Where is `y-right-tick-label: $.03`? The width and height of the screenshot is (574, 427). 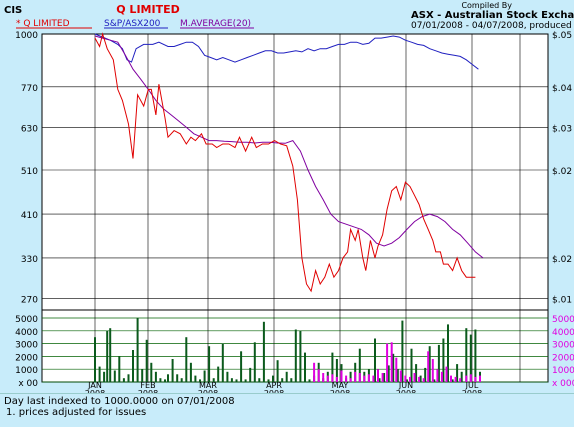
y-right-tick-label: $.03 is located at coordinates (562, 129).